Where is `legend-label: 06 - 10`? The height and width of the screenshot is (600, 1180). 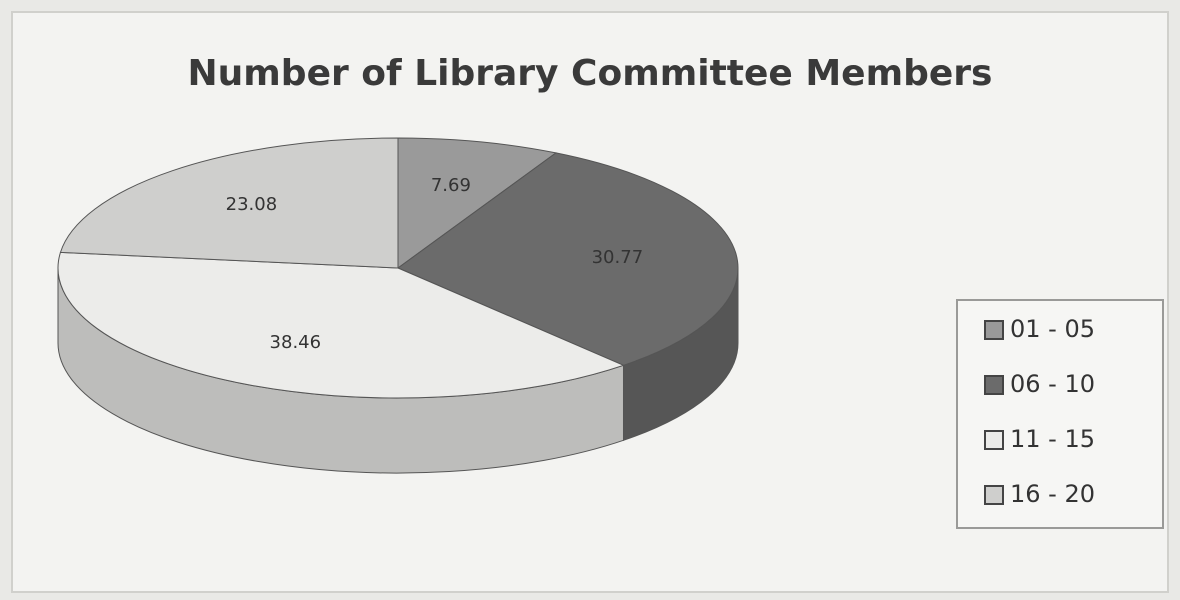 legend-label: 06 - 10 is located at coordinates (1052, 384).